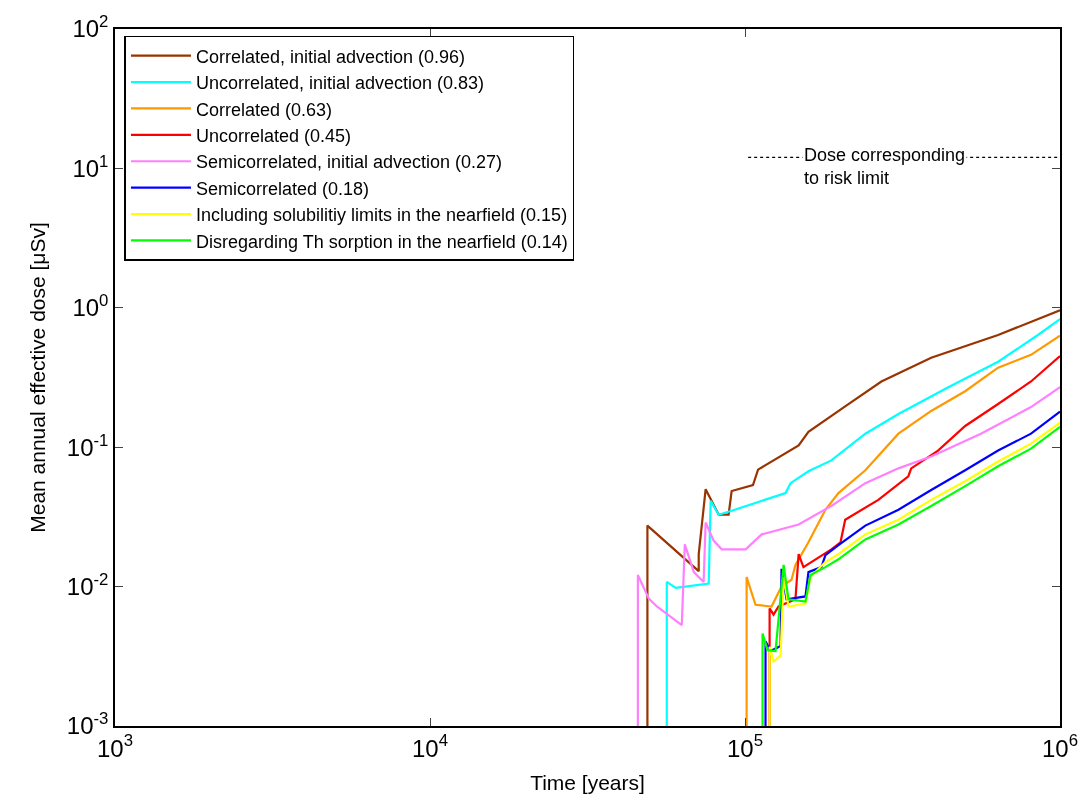 Image resolution: width=1090 pixels, height=805 pixels. What do you see at coordinates (87, 584) in the screenshot?
I see `y-tick-label: 10$^{-2}$` at bounding box center [87, 584].